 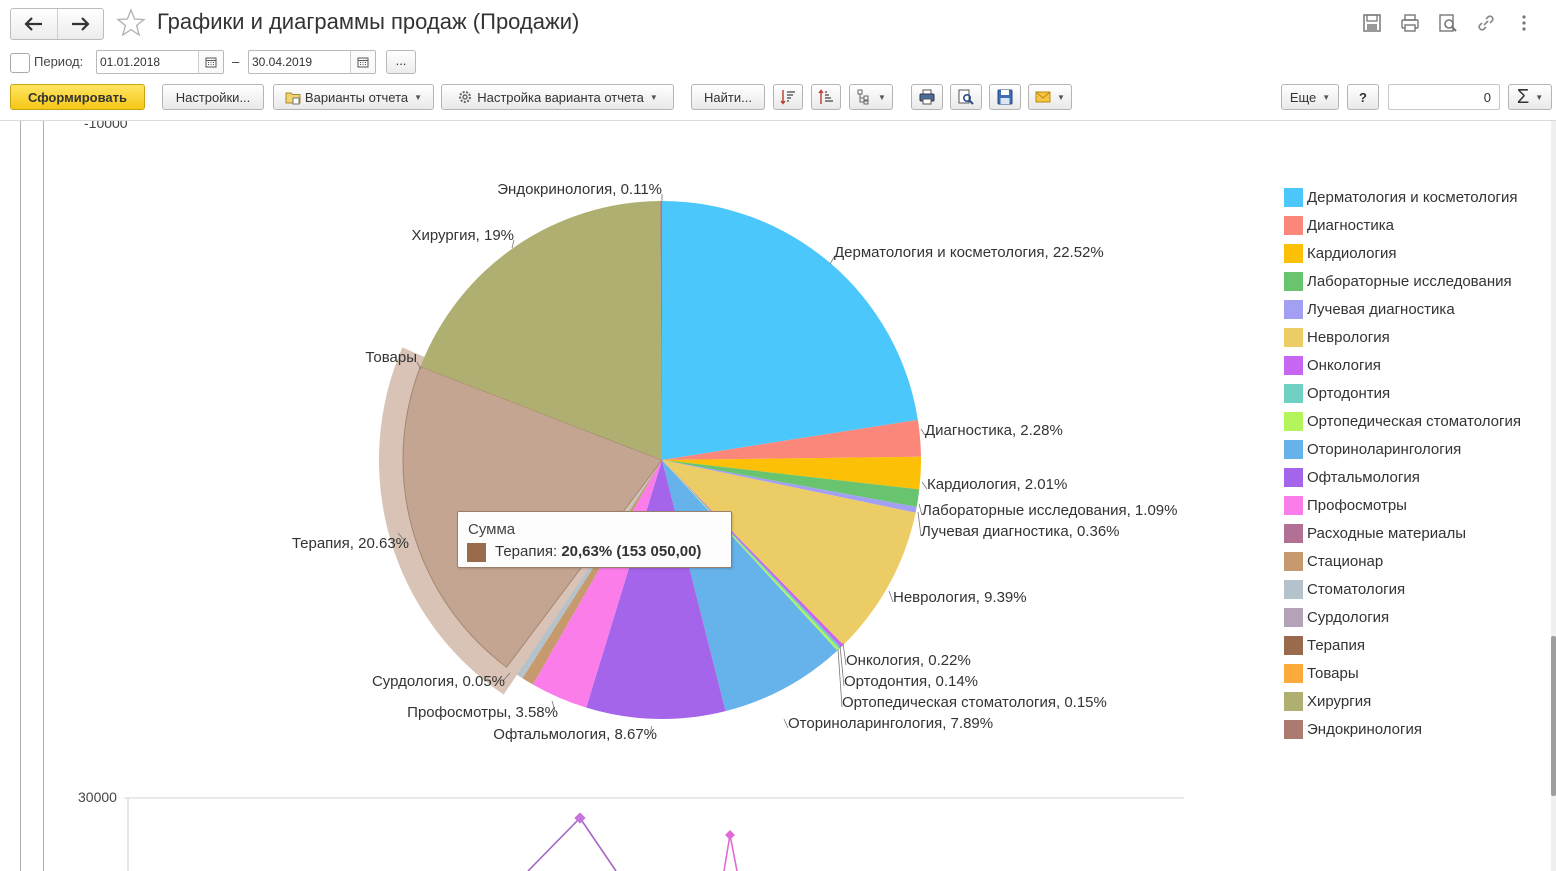 I want to click on floppy-icon, so click(x=1005, y=97).